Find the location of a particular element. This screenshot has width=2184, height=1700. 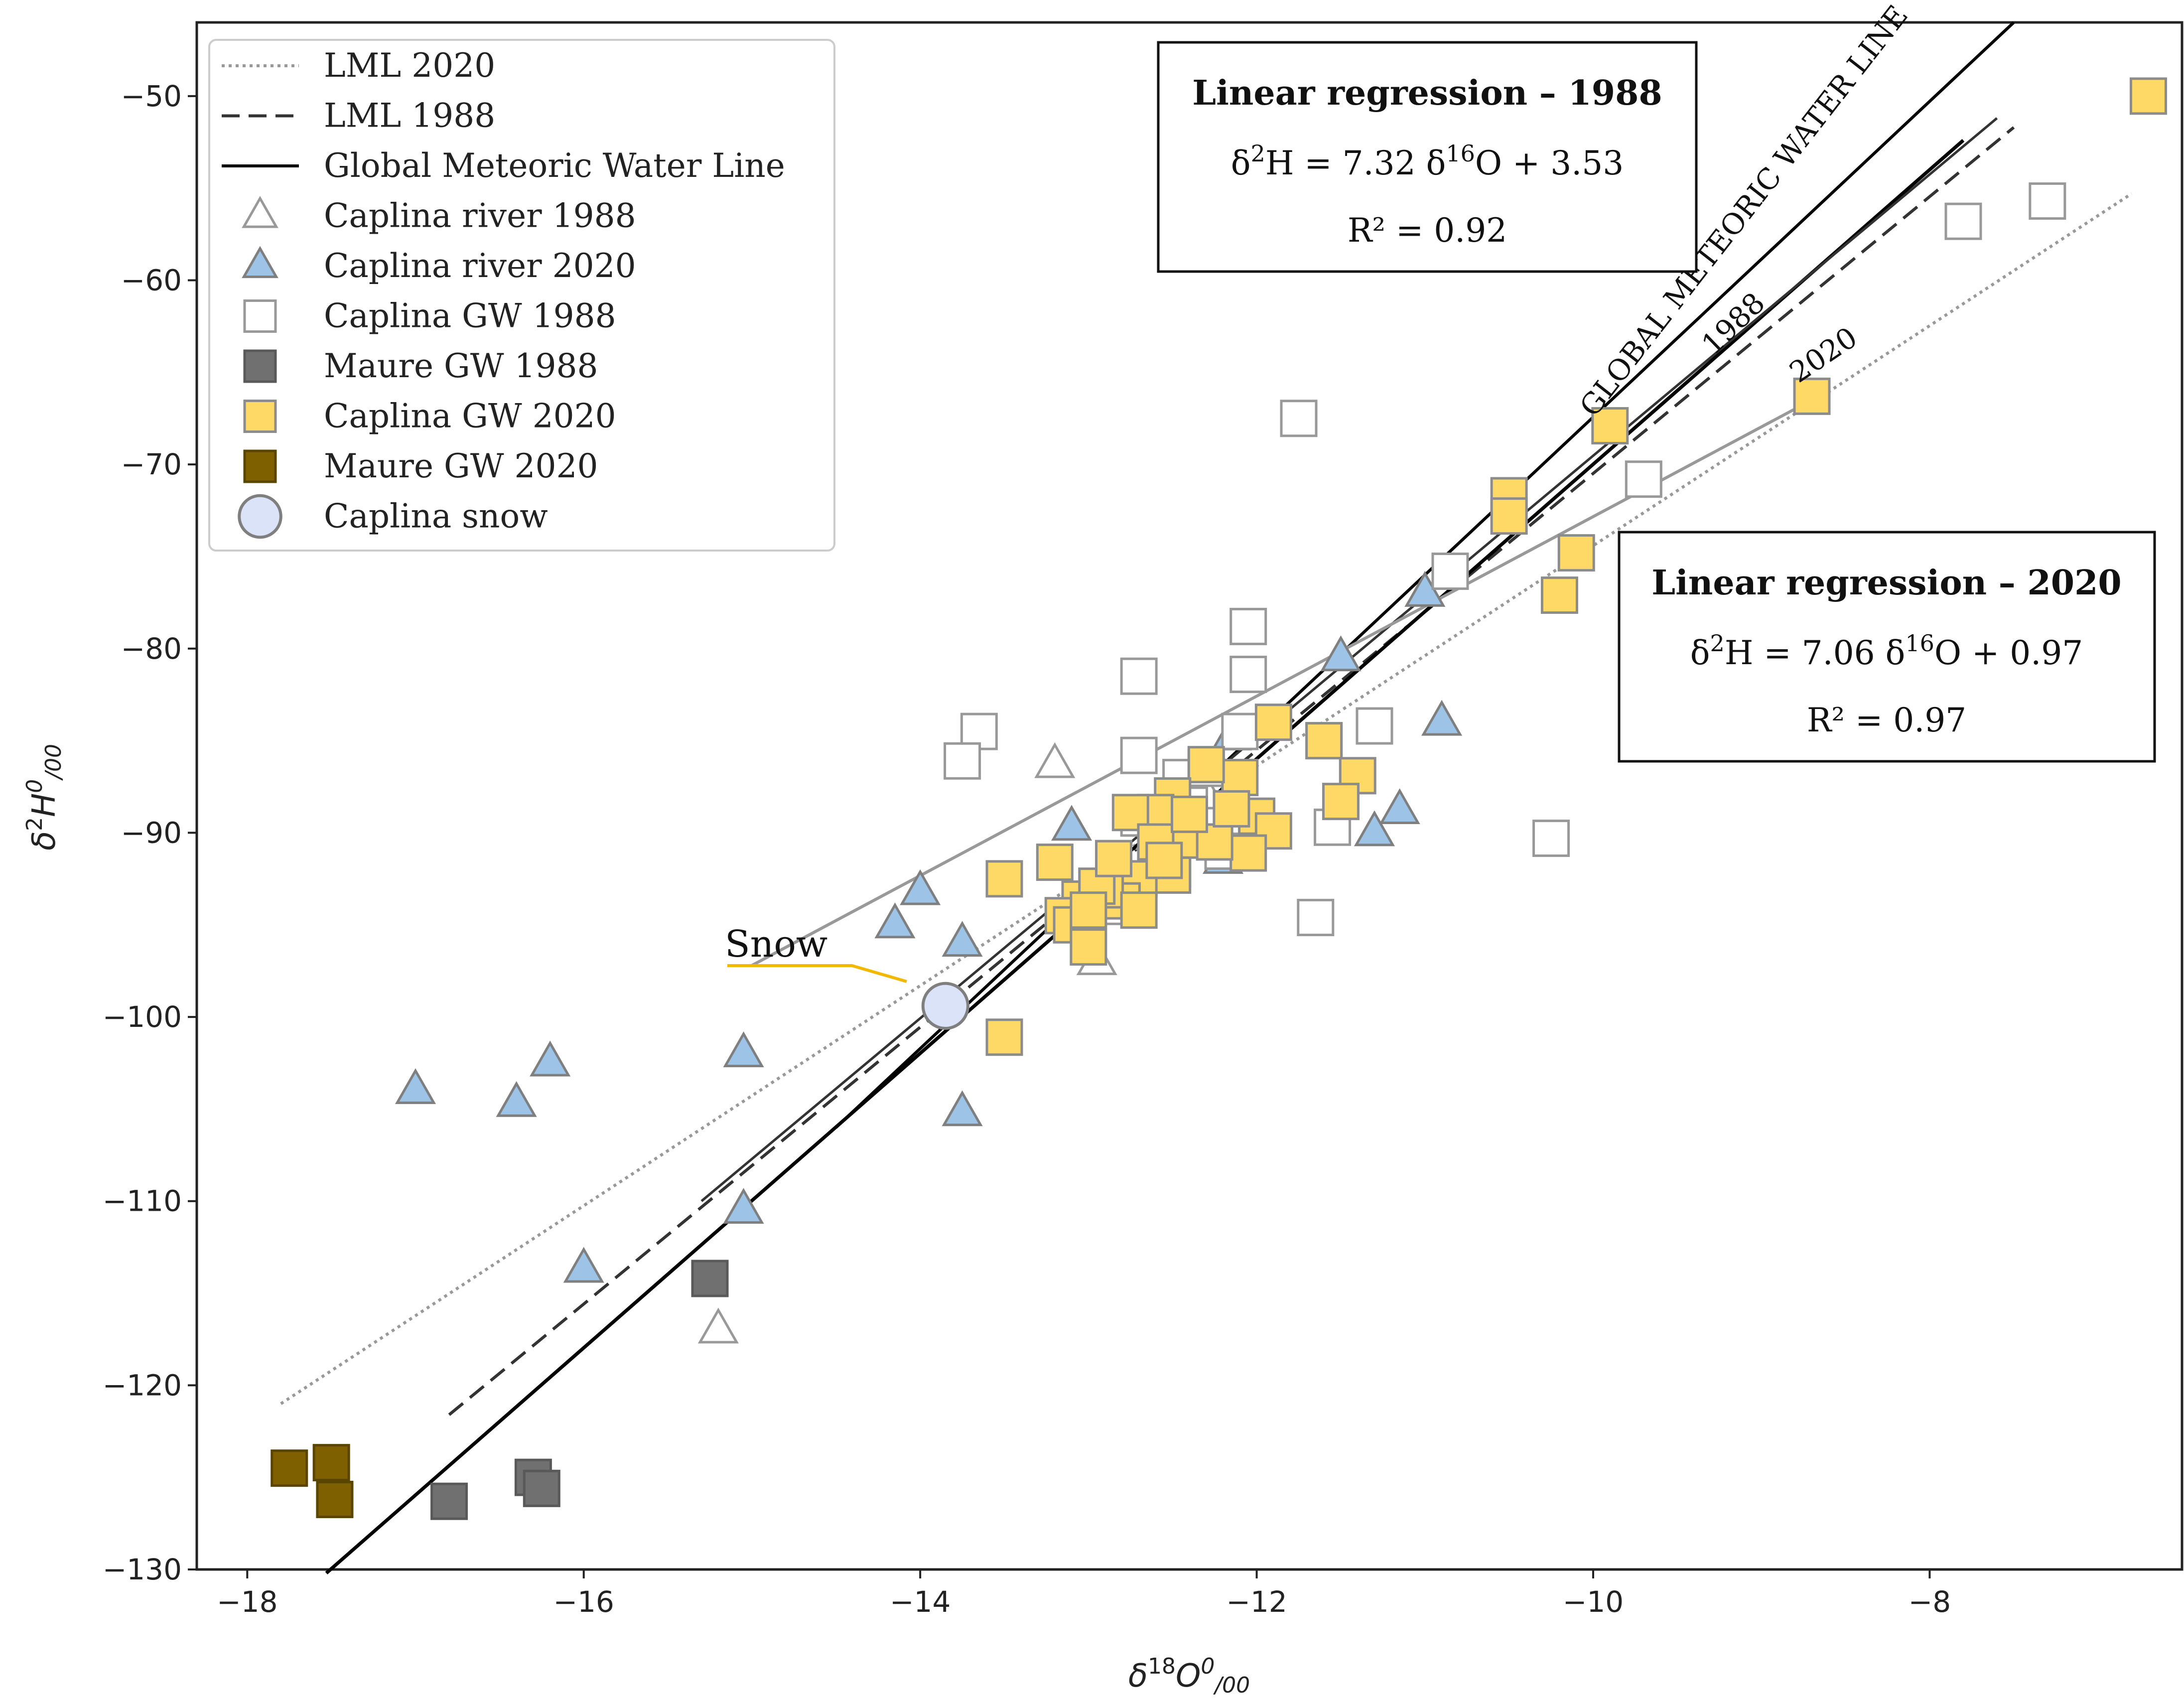

legend-label: Caplina GW 1988 is located at coordinates (470, 316).